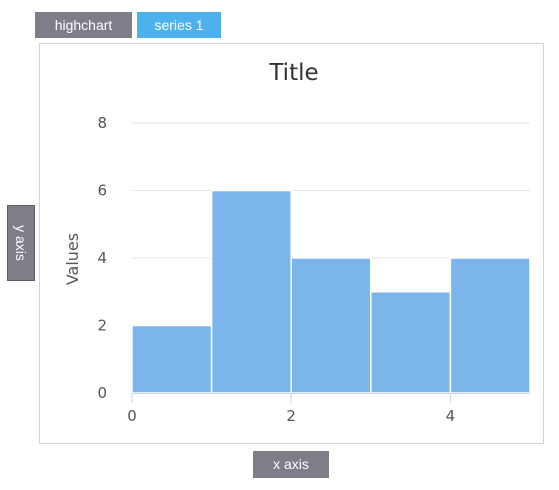 The image size is (559, 490). I want to click on chart-title: Title, so click(293, 73).